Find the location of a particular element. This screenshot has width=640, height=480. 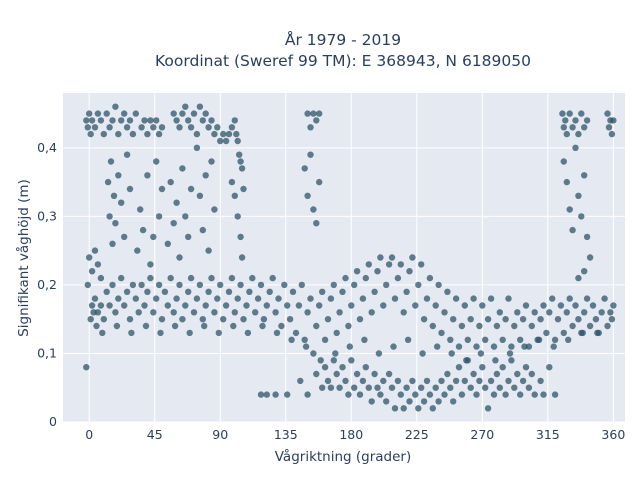

x-tick-label: 45 is located at coordinates (155, 434).